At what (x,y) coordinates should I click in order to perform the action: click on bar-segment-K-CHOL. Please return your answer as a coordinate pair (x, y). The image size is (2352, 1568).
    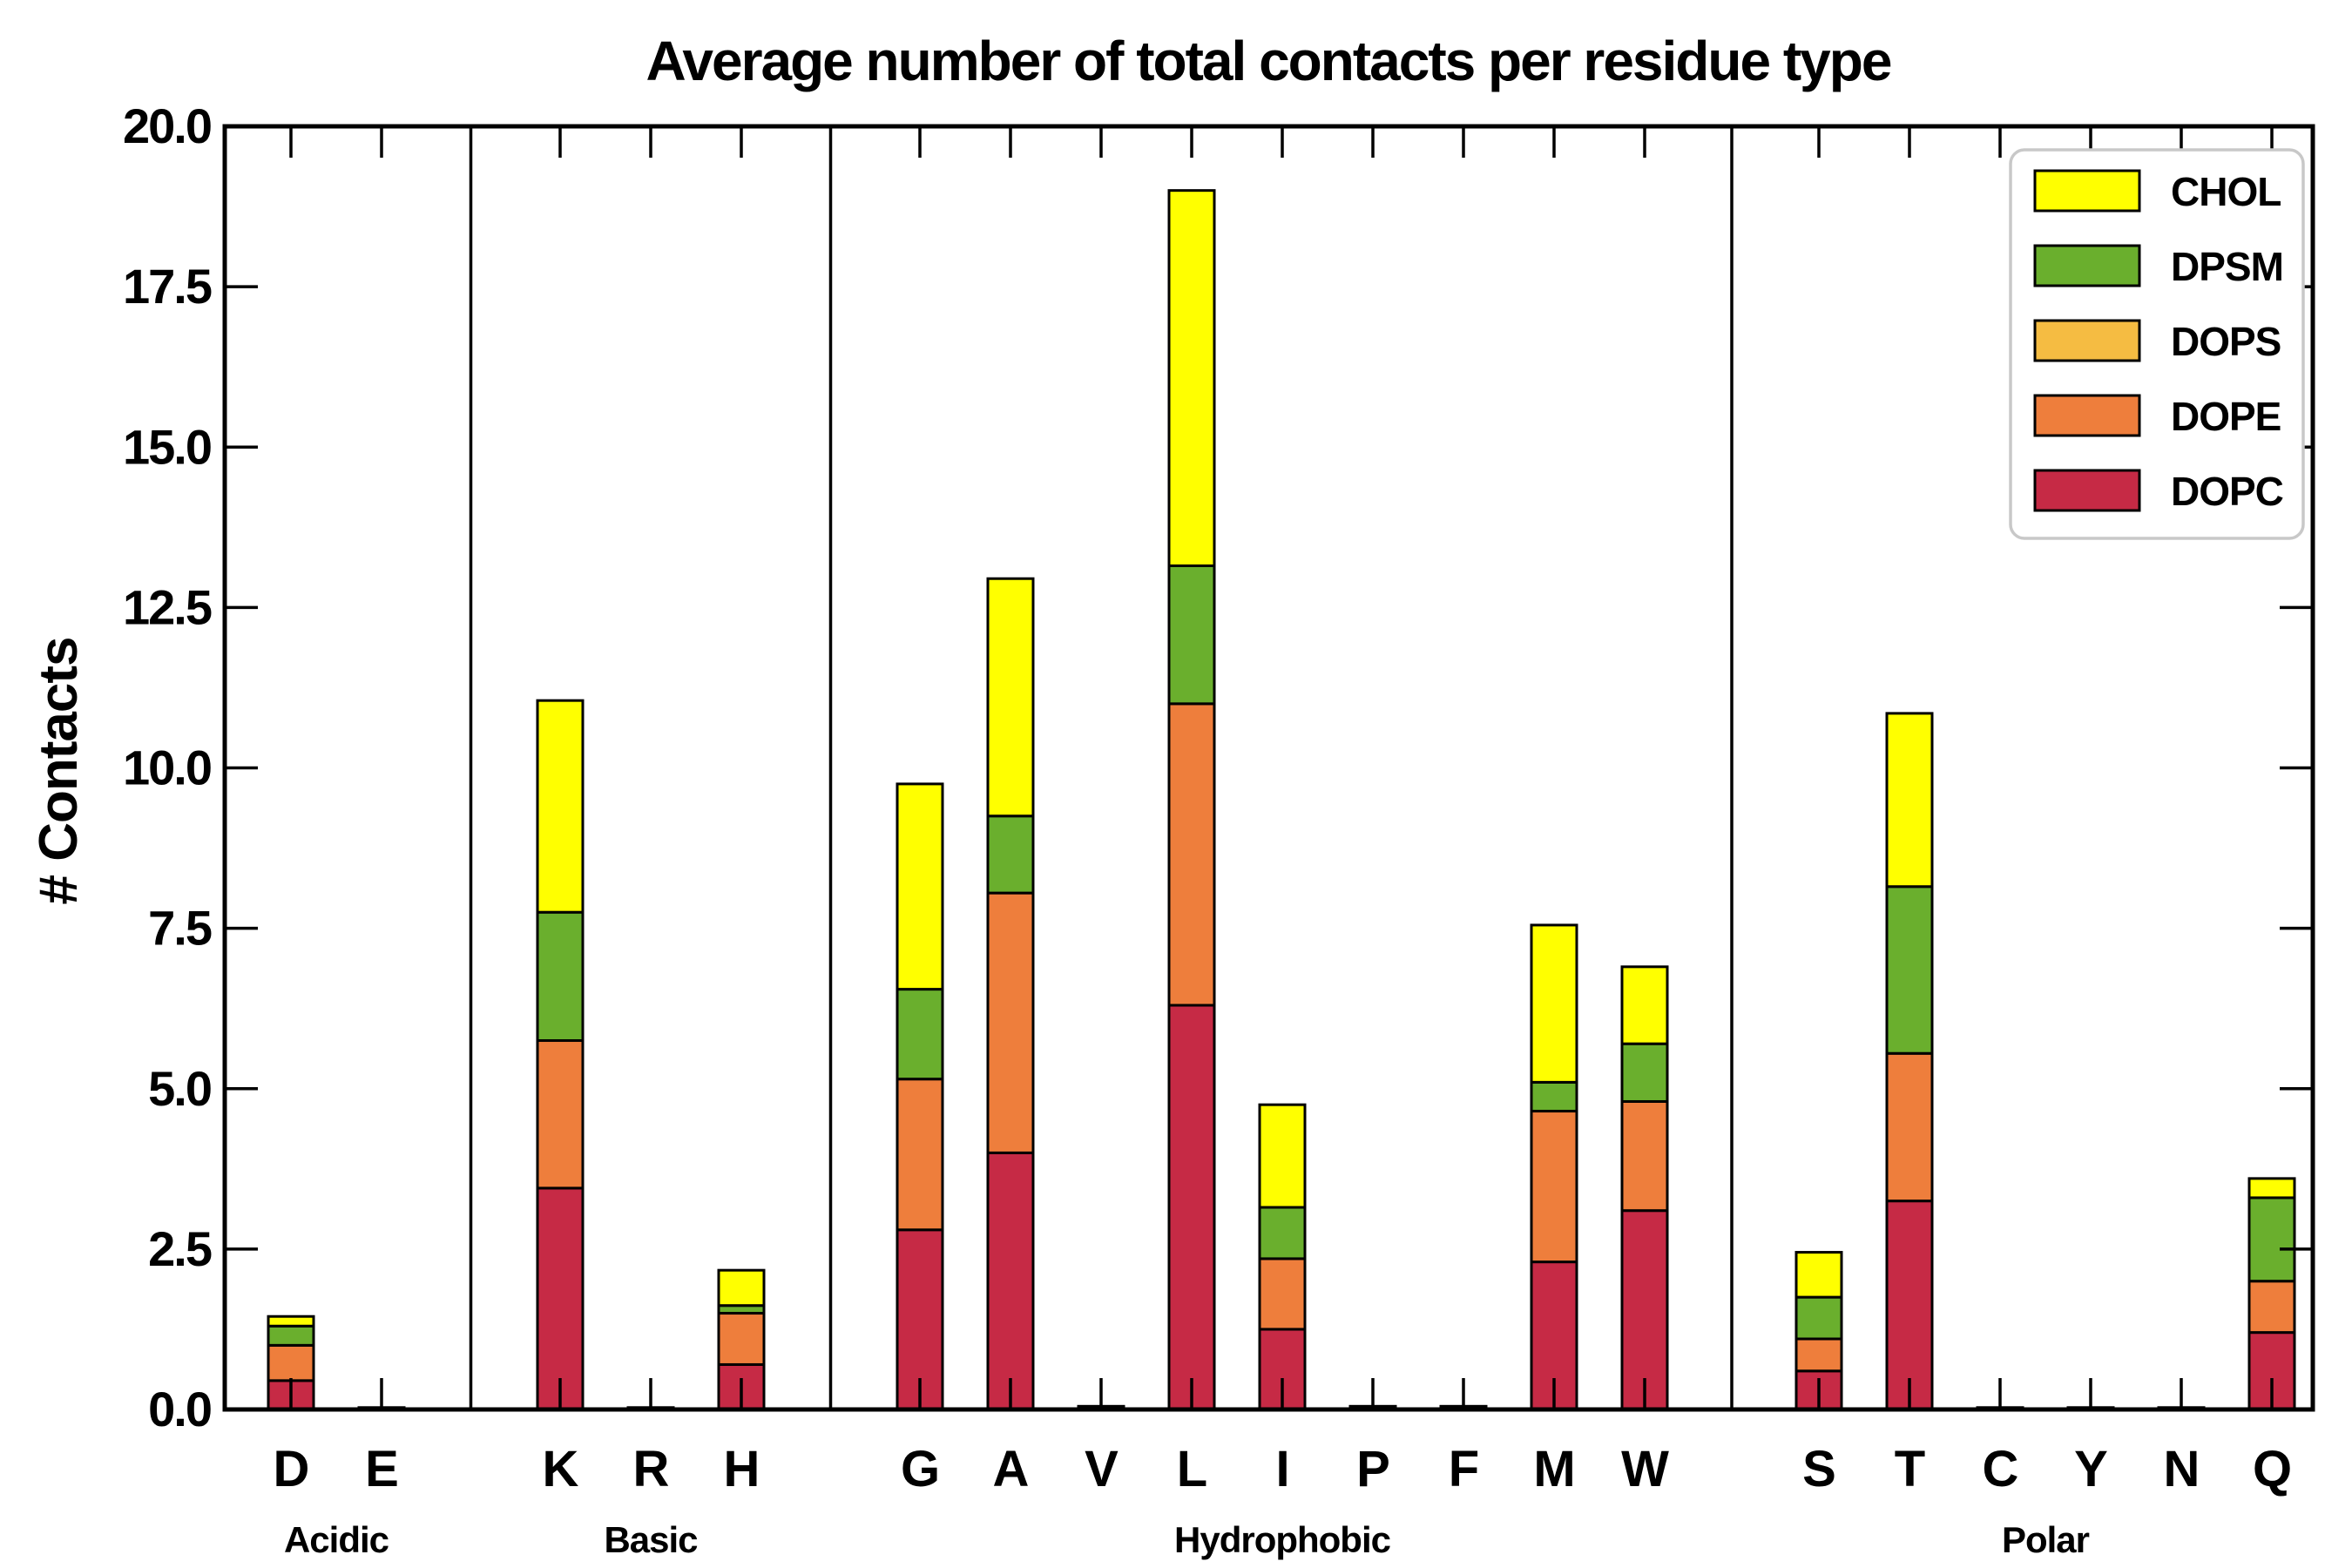
    Looking at the image, I should click on (560, 806).